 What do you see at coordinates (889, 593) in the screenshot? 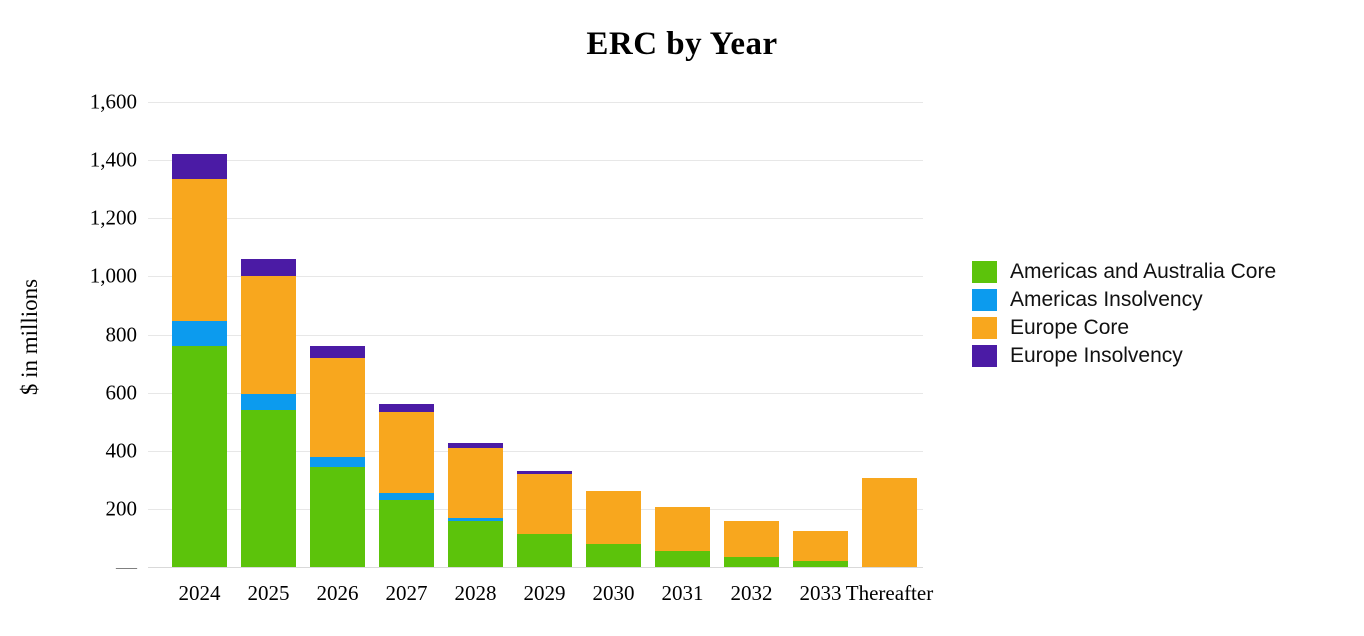
I see `x-tick-label: Thereafter` at bounding box center [889, 593].